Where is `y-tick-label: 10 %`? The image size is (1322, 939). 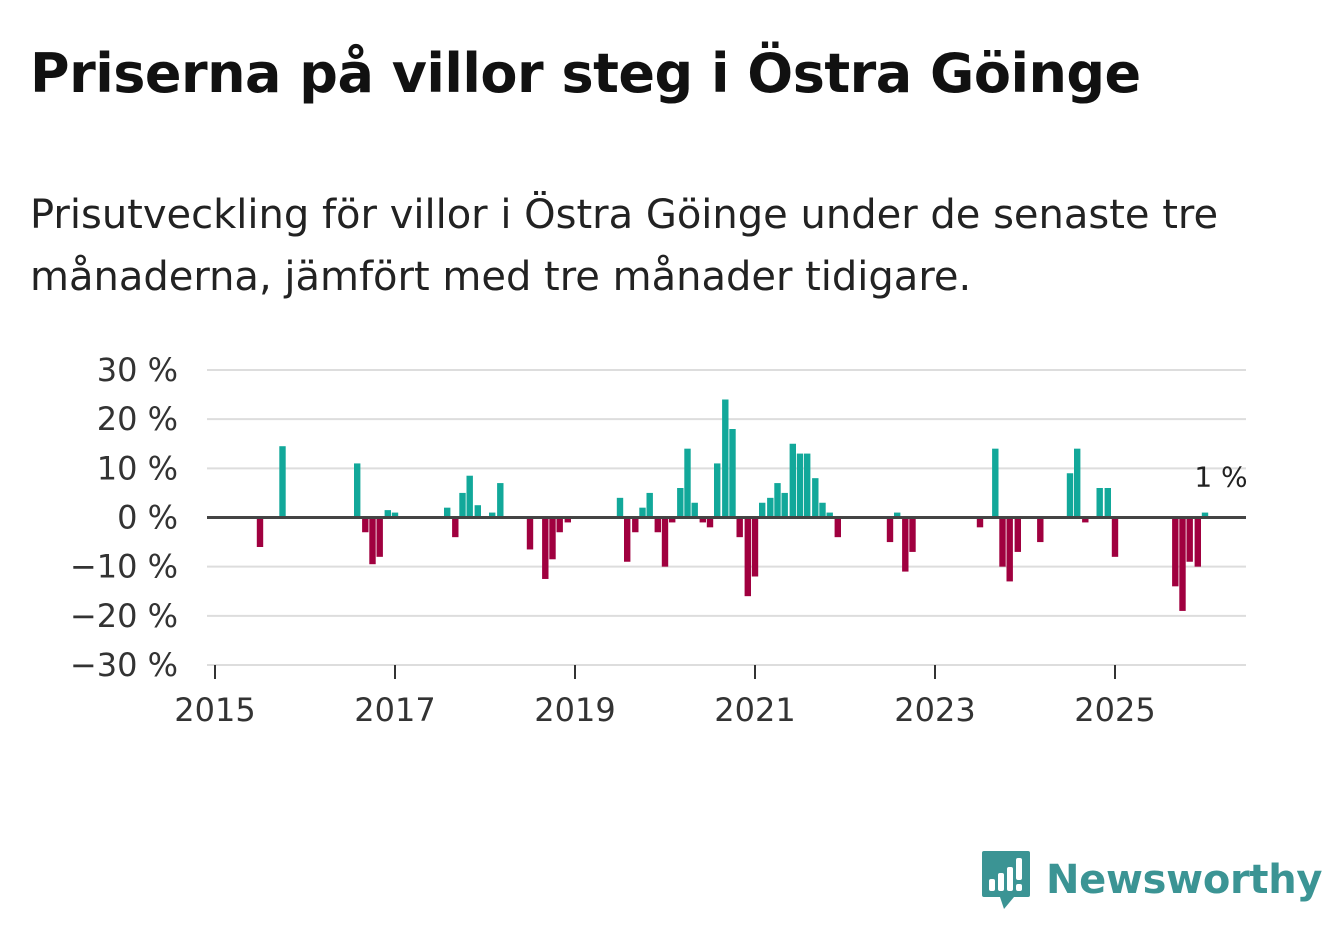
y-tick-label: 10 % is located at coordinates (137, 468).